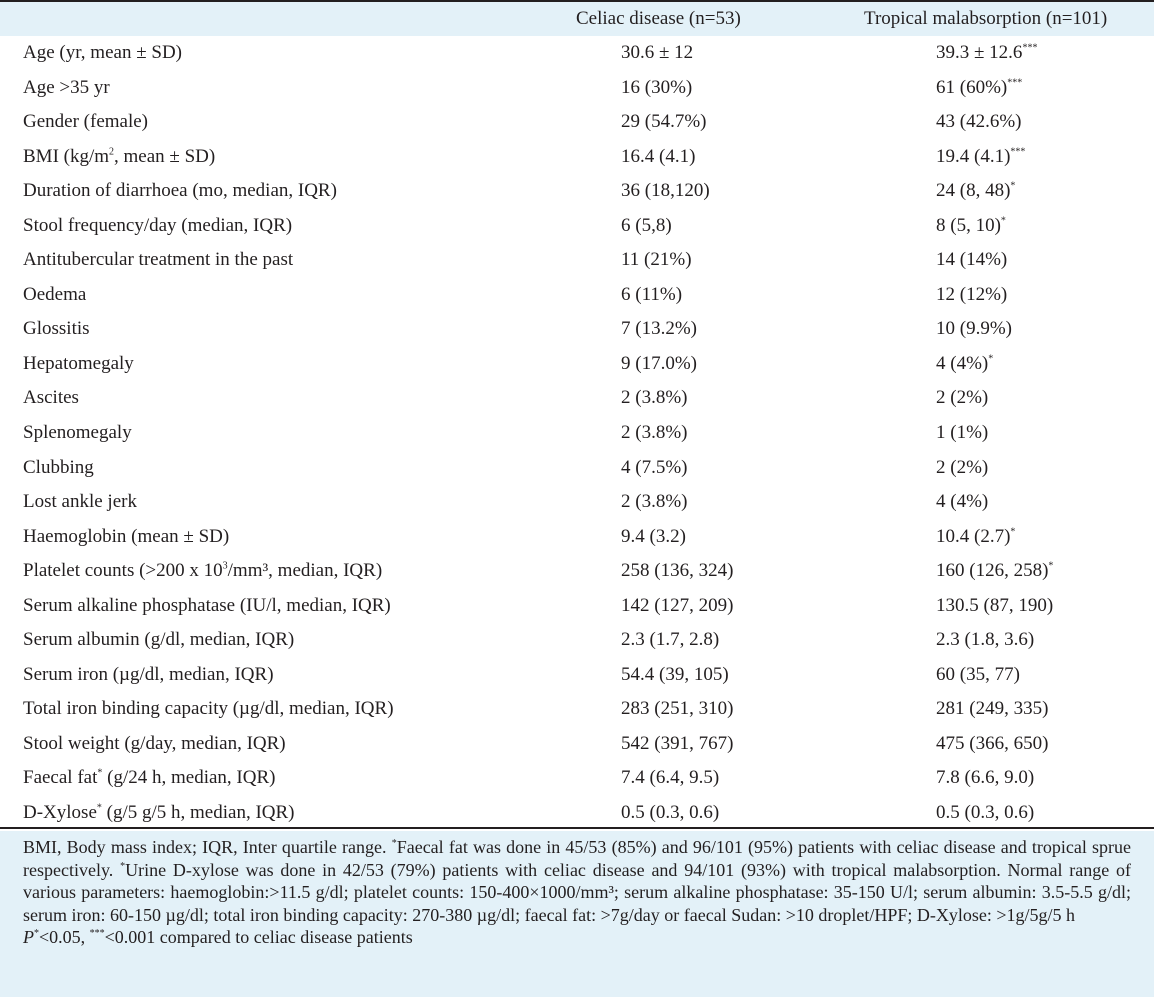 The height and width of the screenshot is (997, 1154). What do you see at coordinates (658, 18) in the screenshot?
I see `header-celiac: Celiac disease (n=53)` at bounding box center [658, 18].